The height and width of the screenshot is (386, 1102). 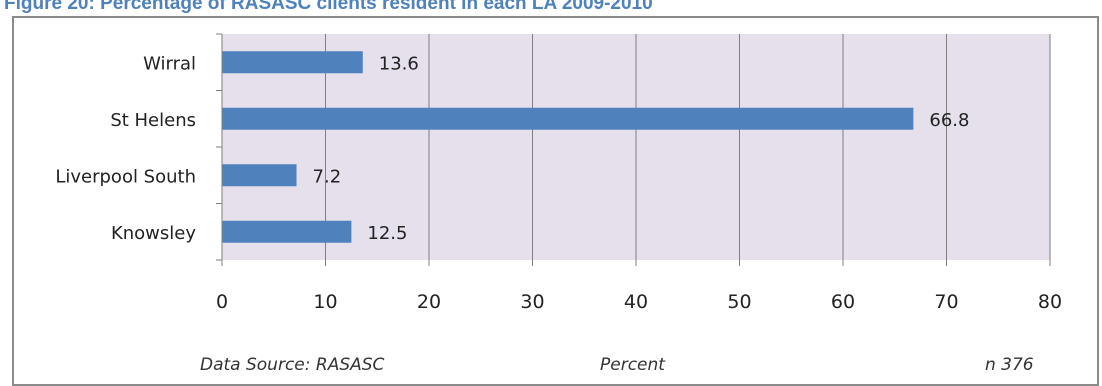 I want to click on x-tick-label-30: 30, so click(x=532, y=302).